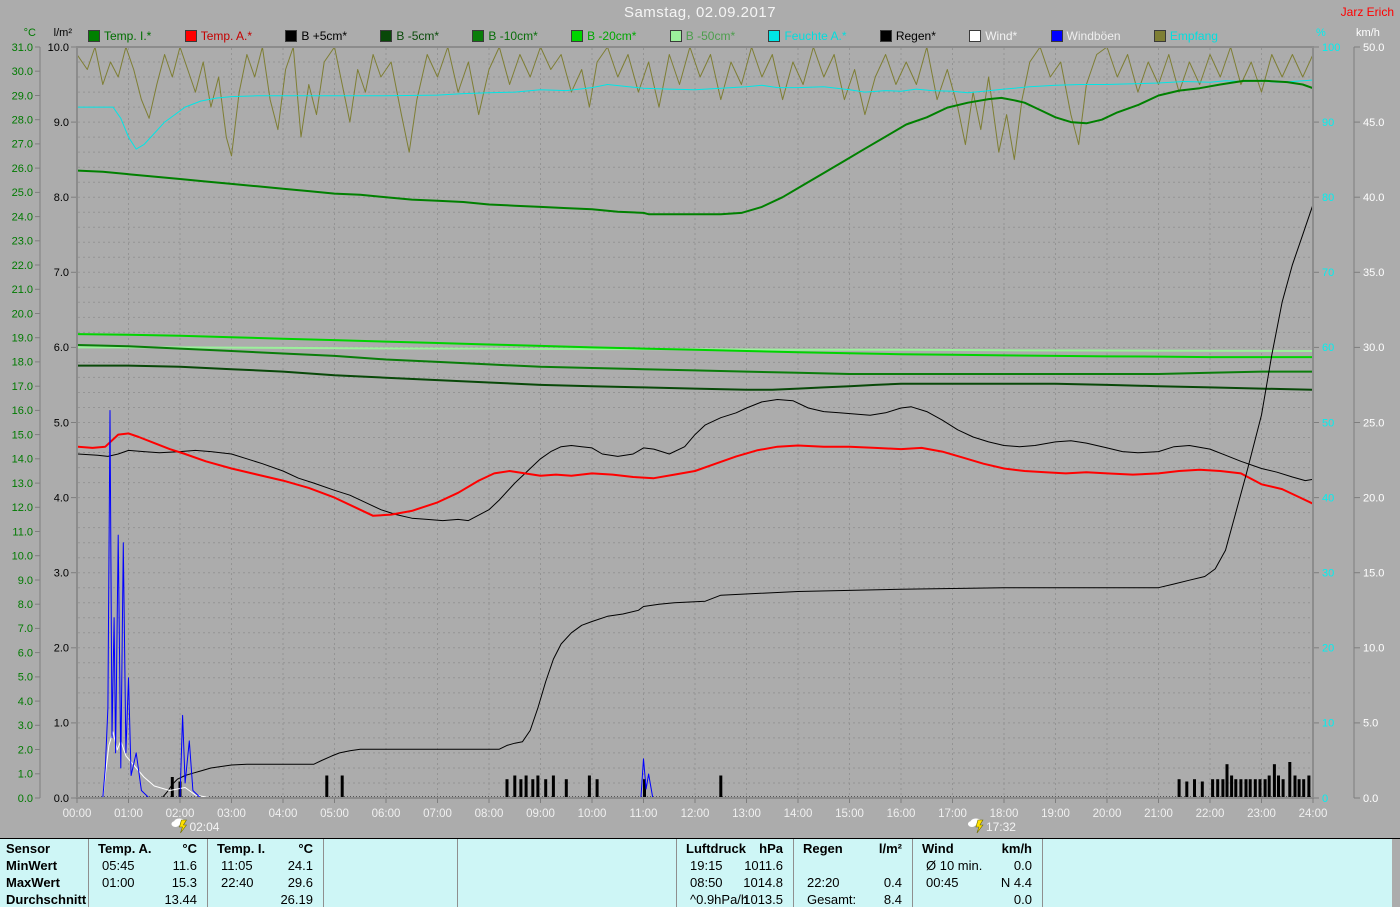  Describe the element at coordinates (695, 377) in the screenshot. I see `series-b-5cm-line` at that location.